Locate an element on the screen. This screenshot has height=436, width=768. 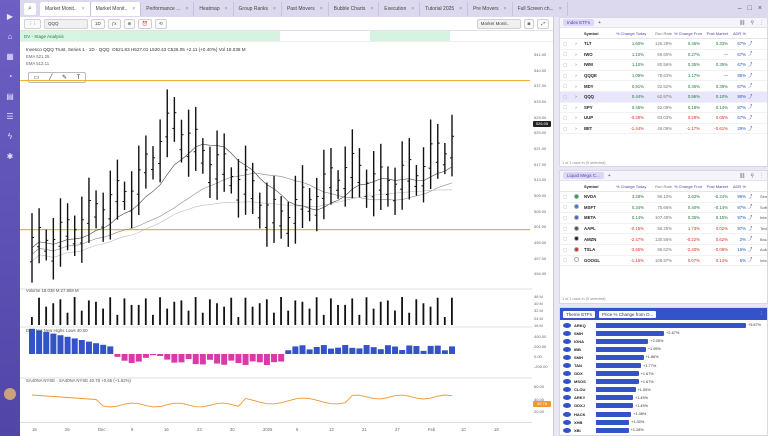
table-row: ▢ AAPL -0.15% 59.25% 1.73% 0.02% 97%⤴ Techn is located at coordinates (663, 229).